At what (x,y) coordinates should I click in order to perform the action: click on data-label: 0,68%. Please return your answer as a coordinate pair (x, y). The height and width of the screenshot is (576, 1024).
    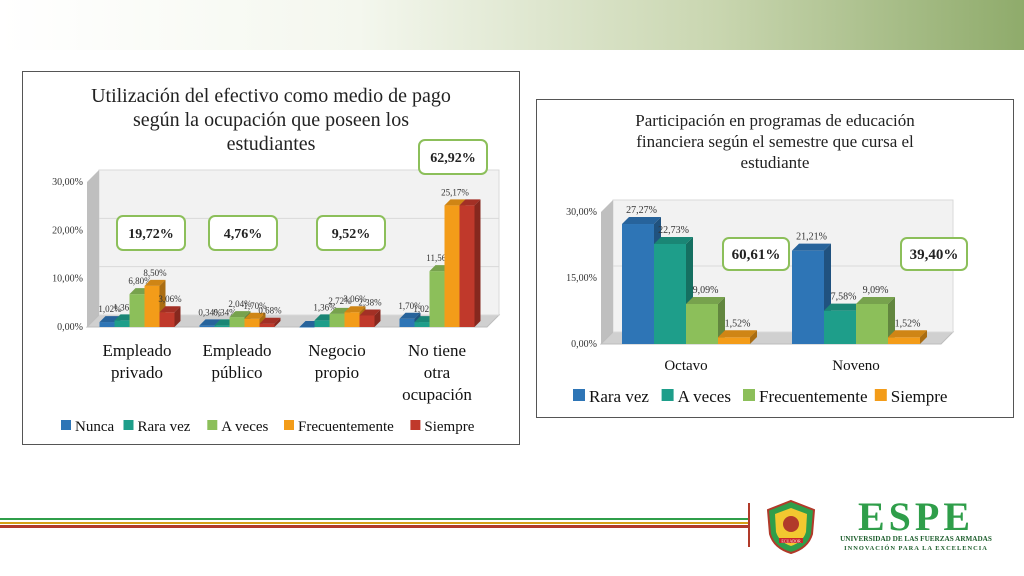
    Looking at the image, I should click on (270, 311).